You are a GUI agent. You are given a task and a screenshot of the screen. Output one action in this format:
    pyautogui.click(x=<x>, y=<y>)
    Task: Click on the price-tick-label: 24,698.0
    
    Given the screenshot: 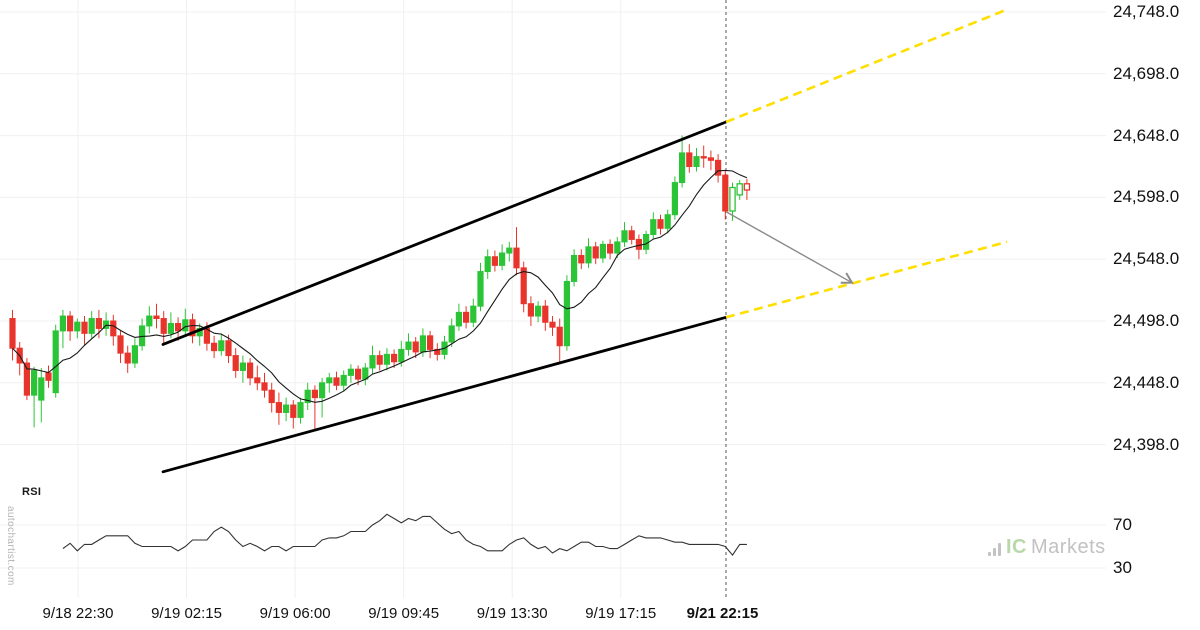 What is the action you would take?
    pyautogui.click(x=1146, y=73)
    